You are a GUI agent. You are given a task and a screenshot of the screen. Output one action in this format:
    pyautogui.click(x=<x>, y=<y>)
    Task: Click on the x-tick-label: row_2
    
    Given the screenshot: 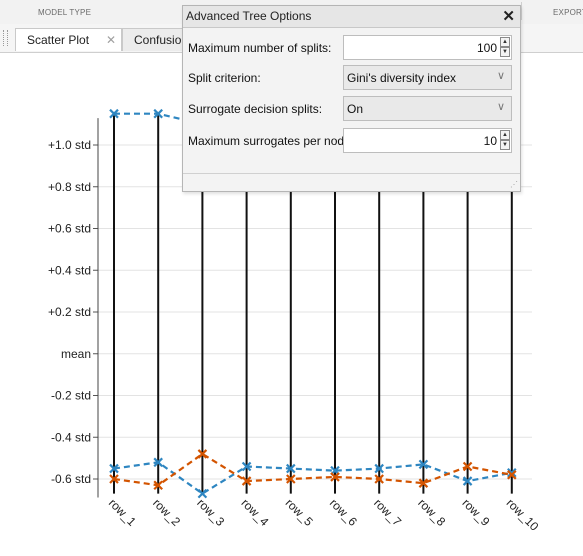 What is the action you would take?
    pyautogui.click(x=166, y=512)
    